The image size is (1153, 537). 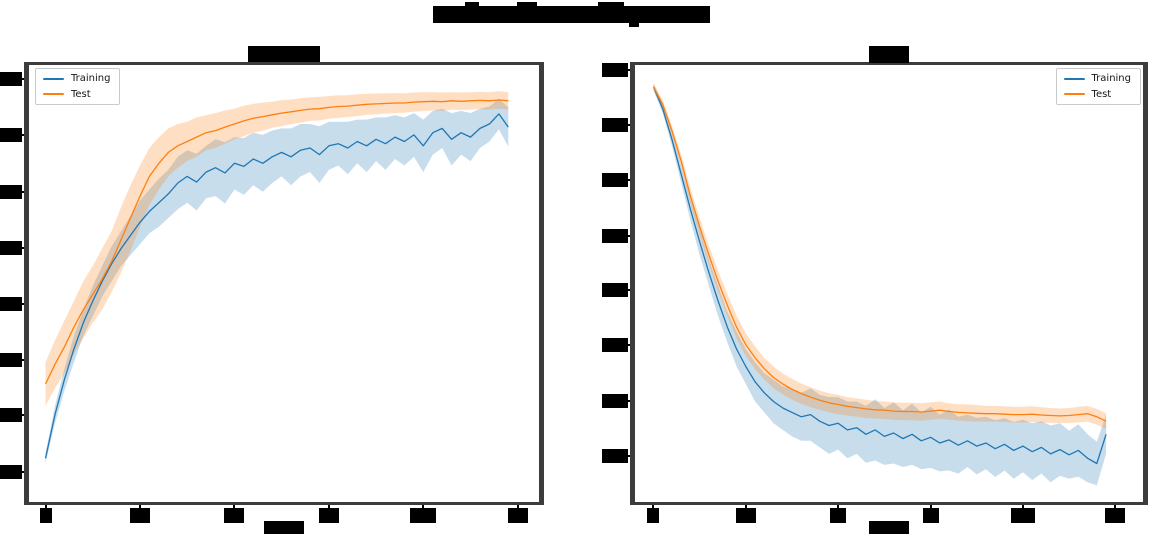 What do you see at coordinates (634, 24) in the screenshot?
I see `figure-title-redacted-descender` at bounding box center [634, 24].